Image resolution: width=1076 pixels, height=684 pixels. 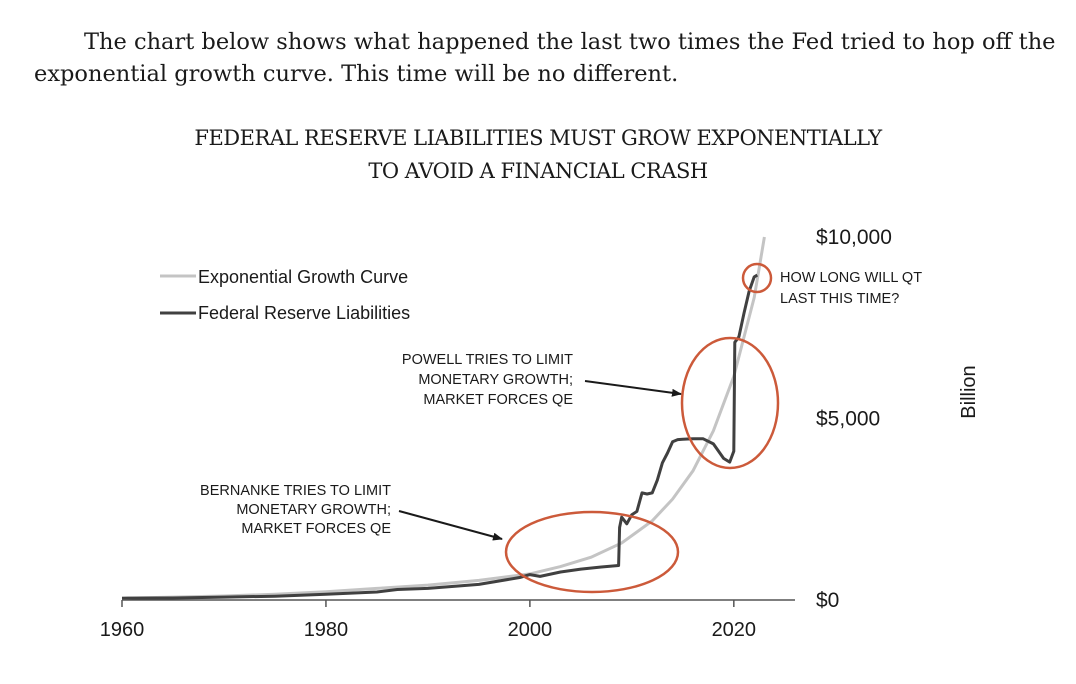 I want to click on bernanke-annotation-line-1: BERNANKE TRIES TO LIMIT, so click(x=295, y=491).